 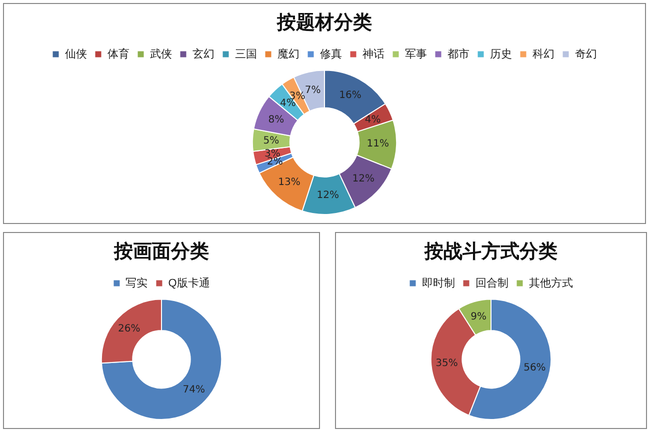 I want to click on legend-label: 写实, so click(x=137, y=283).